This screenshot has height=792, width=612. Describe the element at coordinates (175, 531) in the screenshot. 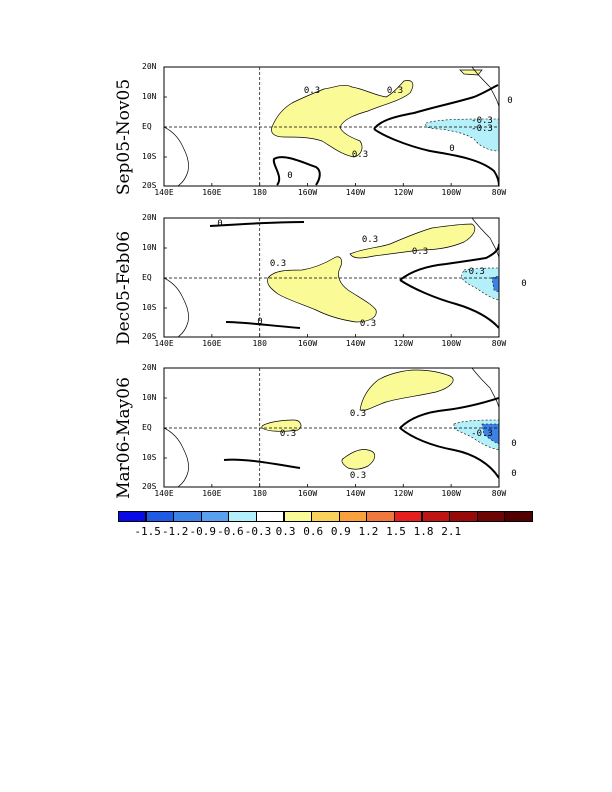

I see `colorbar-label: -1.2` at that location.